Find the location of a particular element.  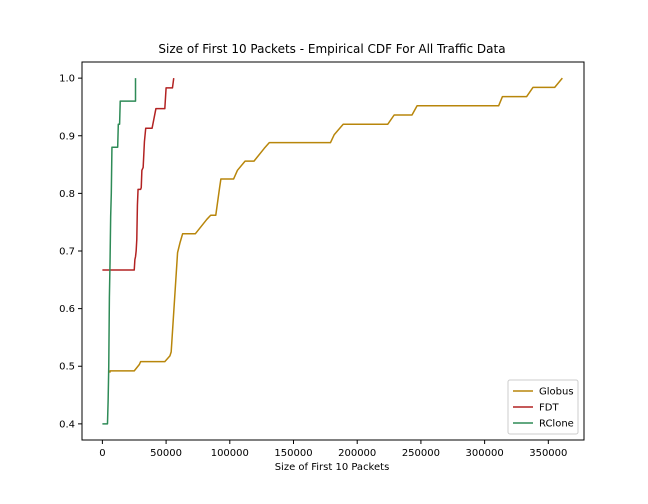

legend-entry: RClone is located at coordinates (556, 424).